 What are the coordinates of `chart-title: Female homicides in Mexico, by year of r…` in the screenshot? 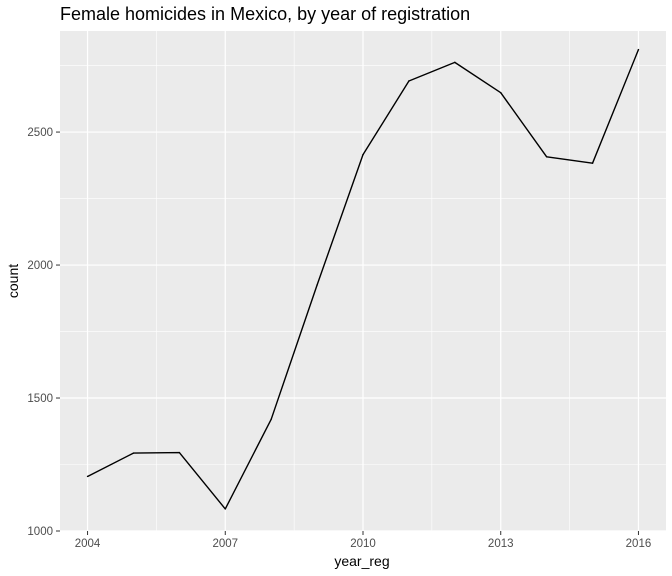 It's located at (265, 14).